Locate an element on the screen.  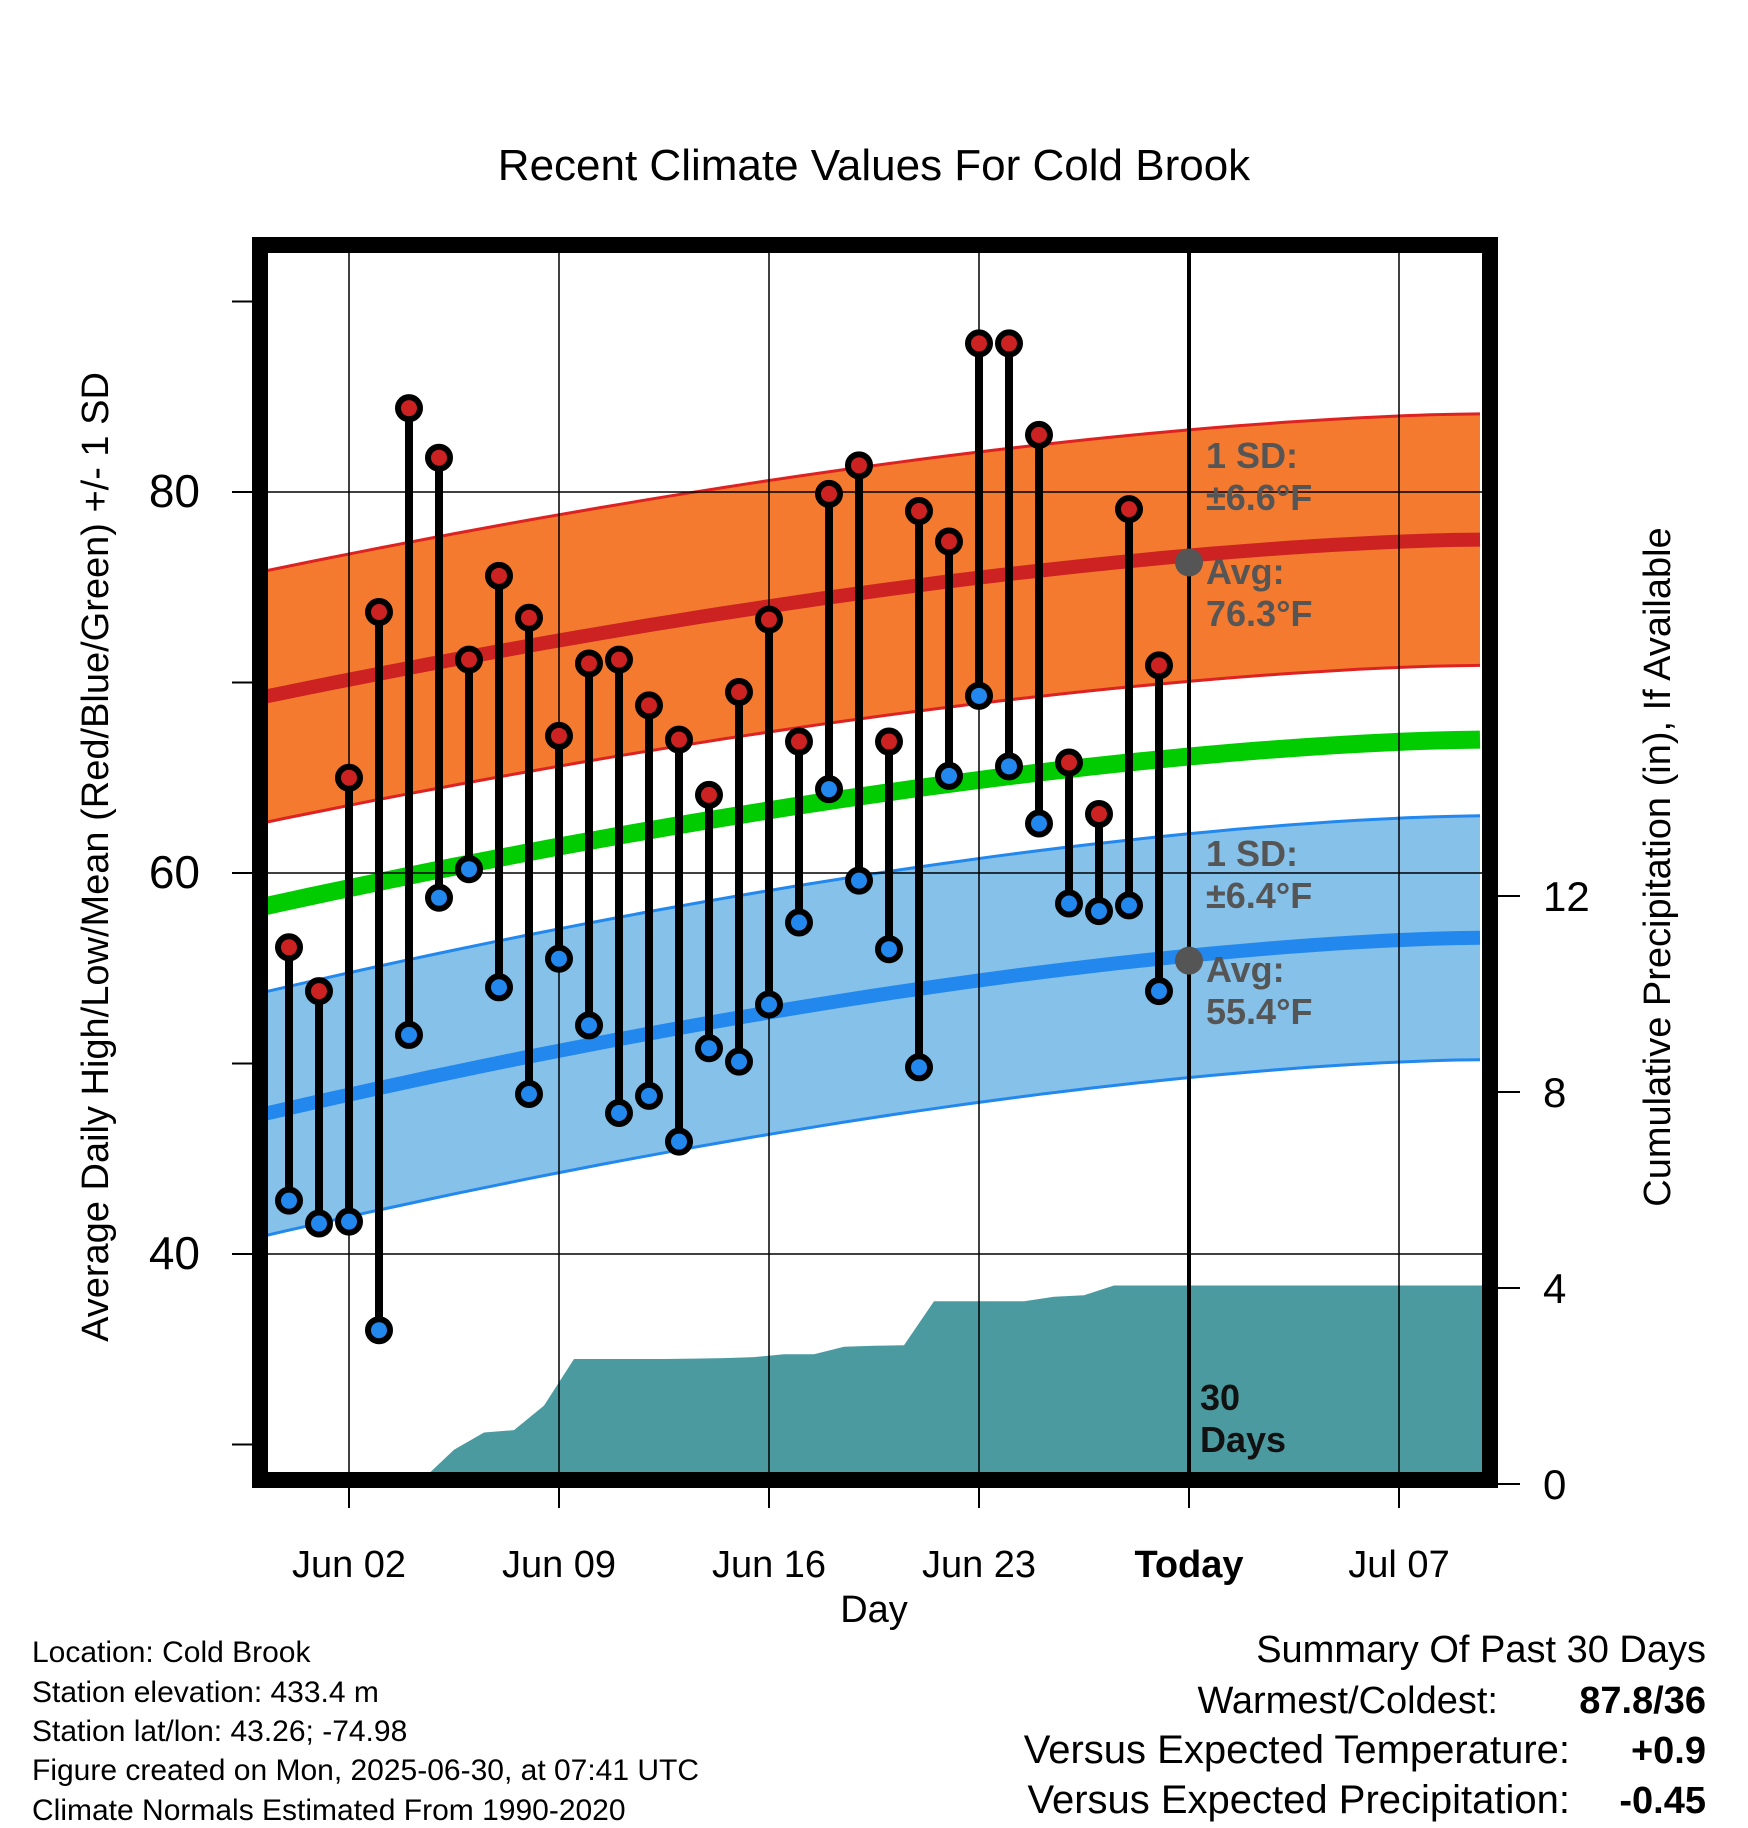
today-high-avg-marker is located at coordinates (1189, 562).